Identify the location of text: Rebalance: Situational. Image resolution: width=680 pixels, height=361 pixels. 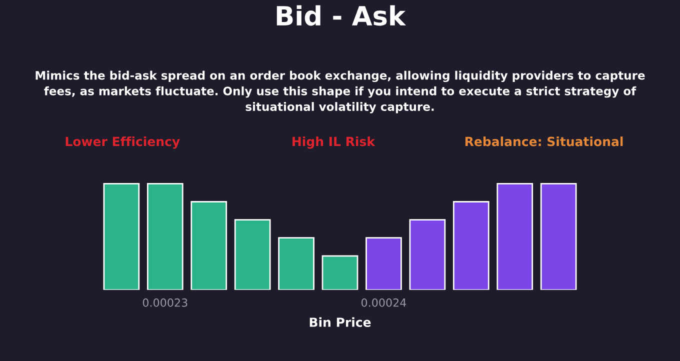
(544, 141).